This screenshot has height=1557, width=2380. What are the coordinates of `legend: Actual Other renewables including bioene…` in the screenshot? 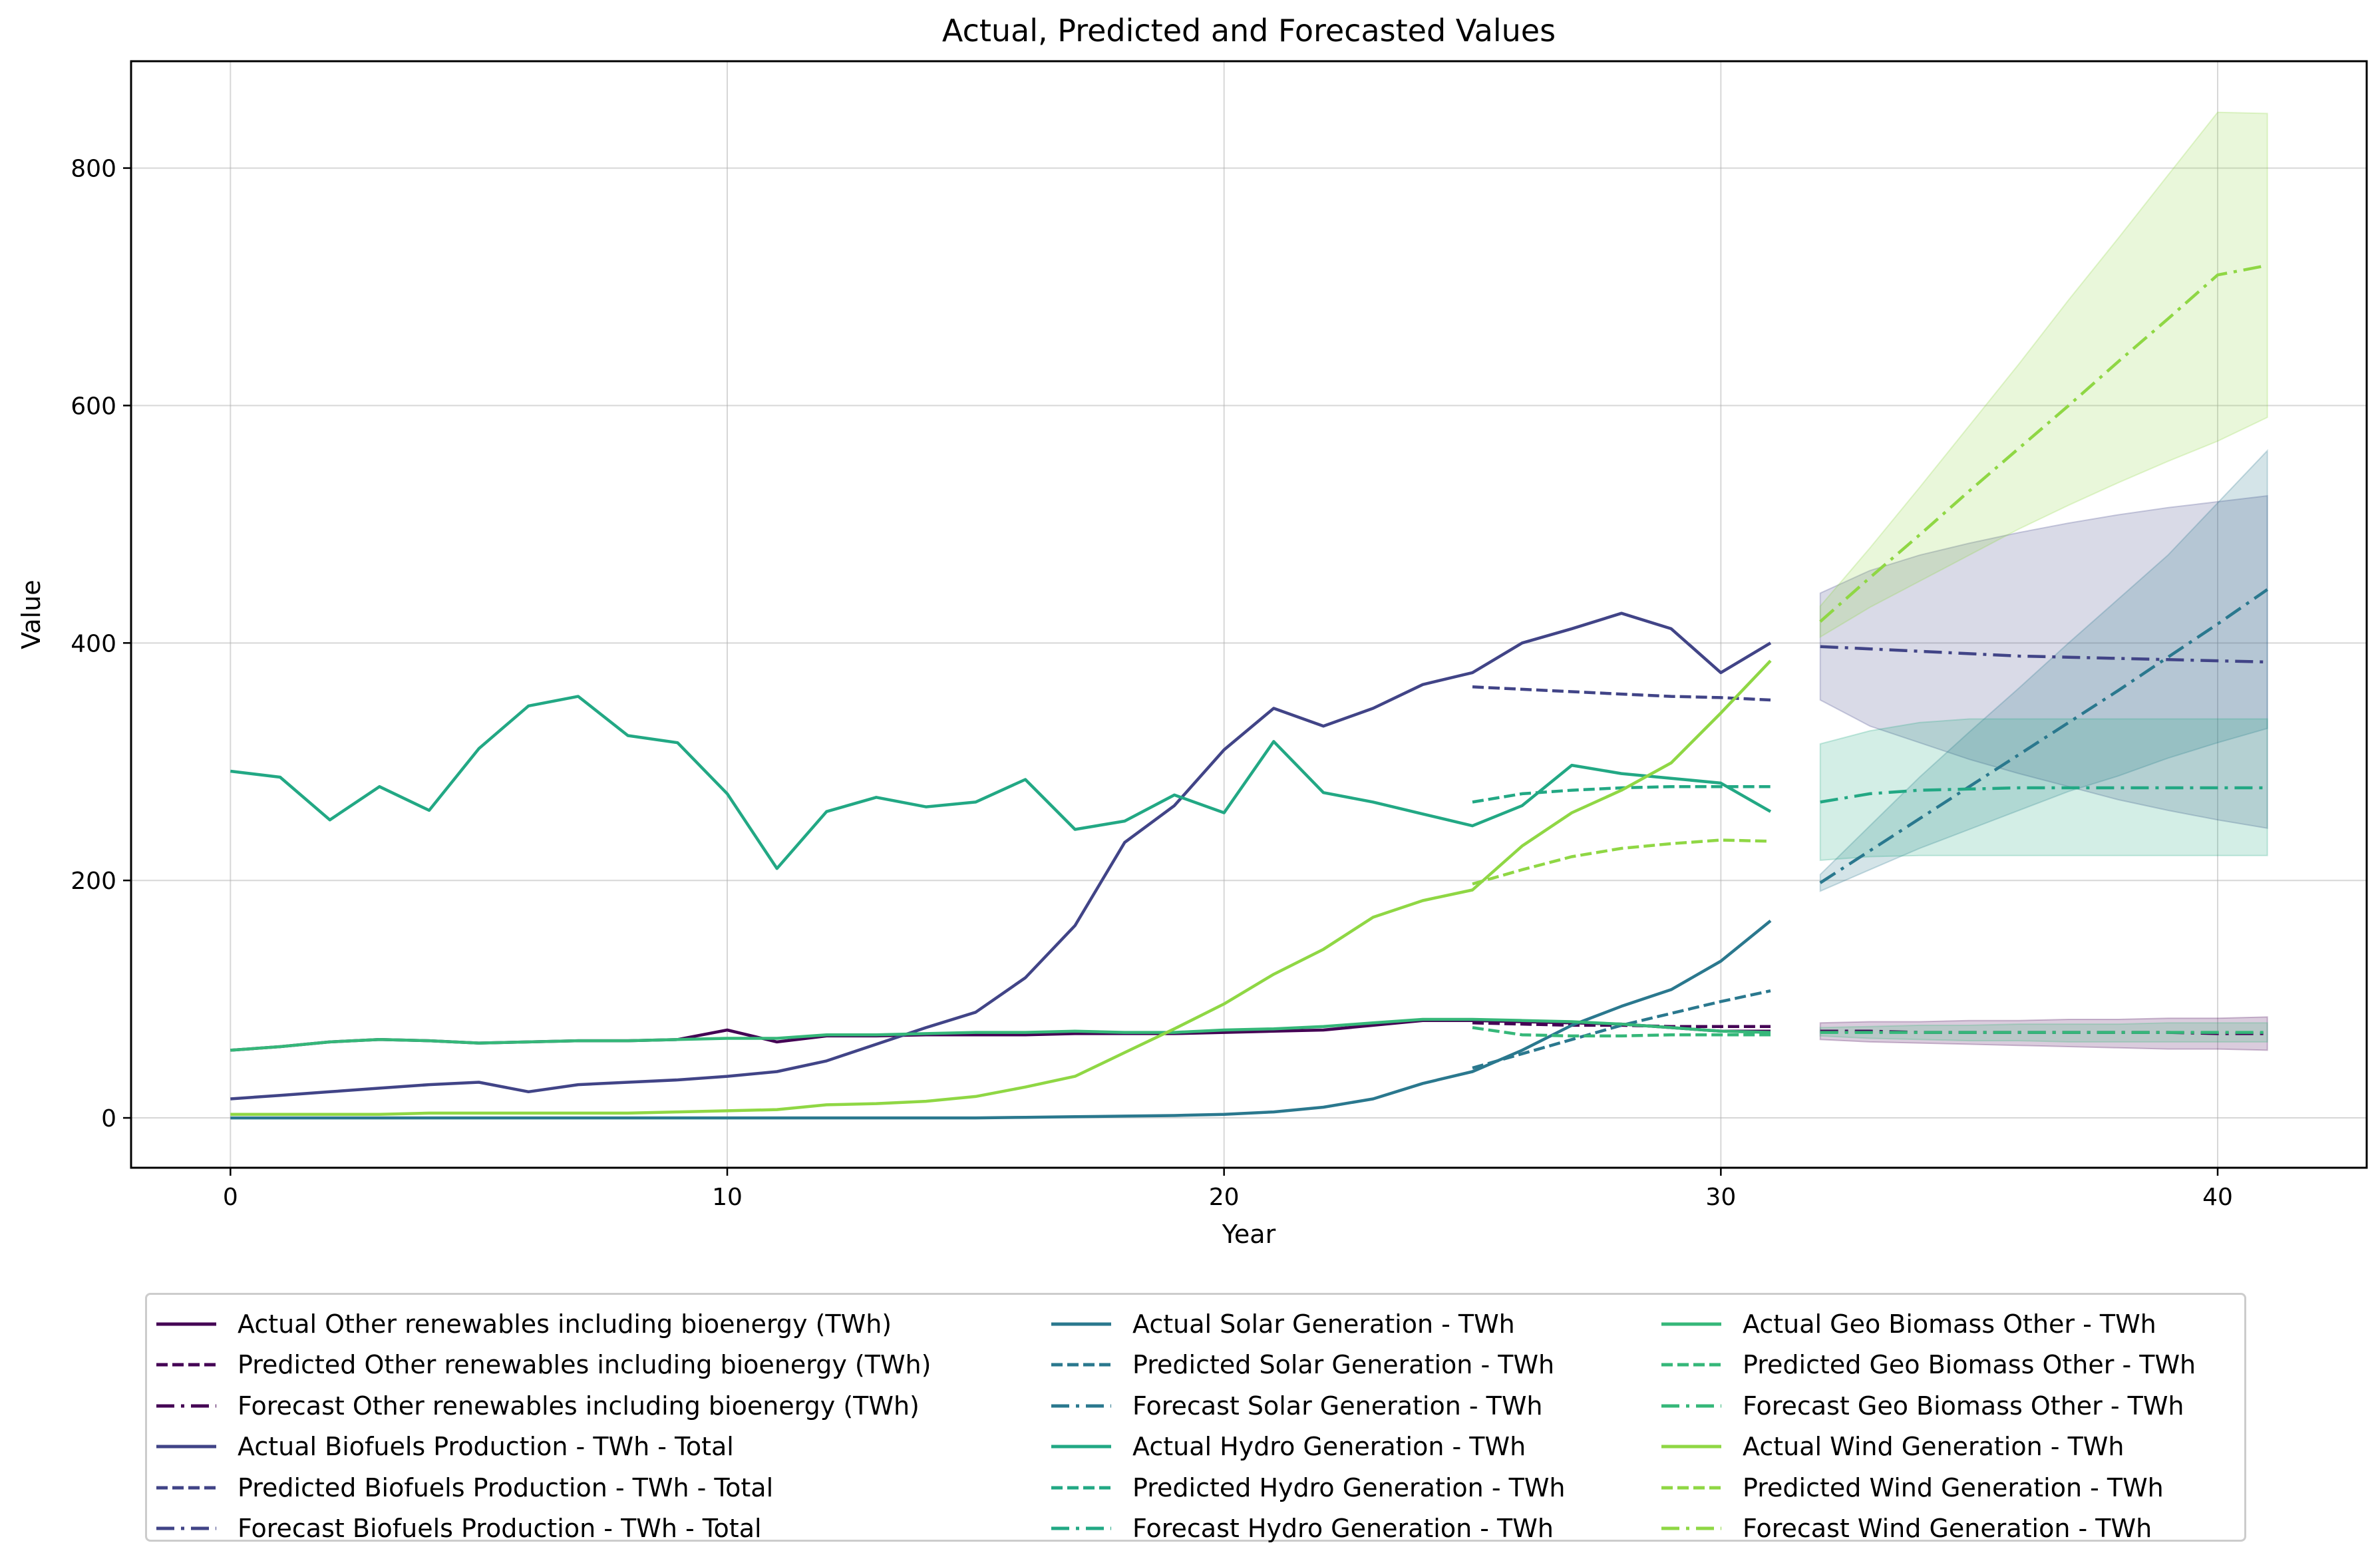 It's located at (1195, 1418).